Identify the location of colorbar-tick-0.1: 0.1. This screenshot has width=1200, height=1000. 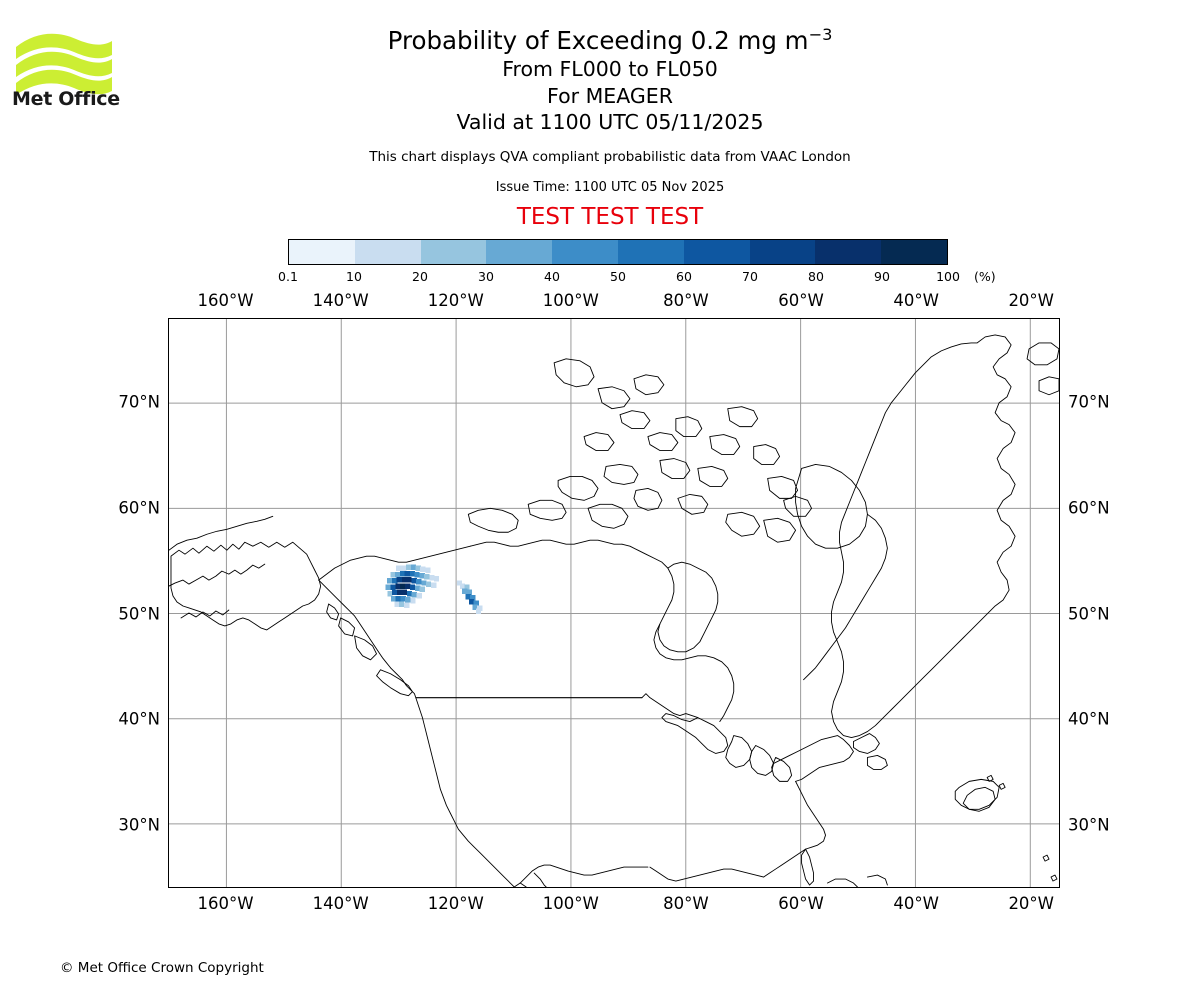
(288, 276).